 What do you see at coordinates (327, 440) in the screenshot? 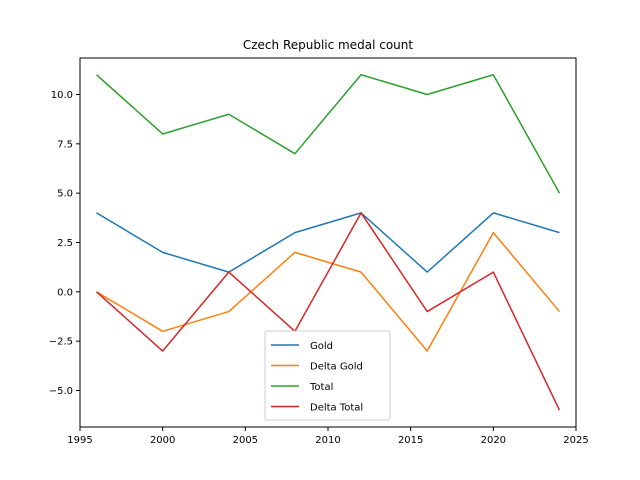
I see `x-tick-label: 2010` at bounding box center [327, 440].